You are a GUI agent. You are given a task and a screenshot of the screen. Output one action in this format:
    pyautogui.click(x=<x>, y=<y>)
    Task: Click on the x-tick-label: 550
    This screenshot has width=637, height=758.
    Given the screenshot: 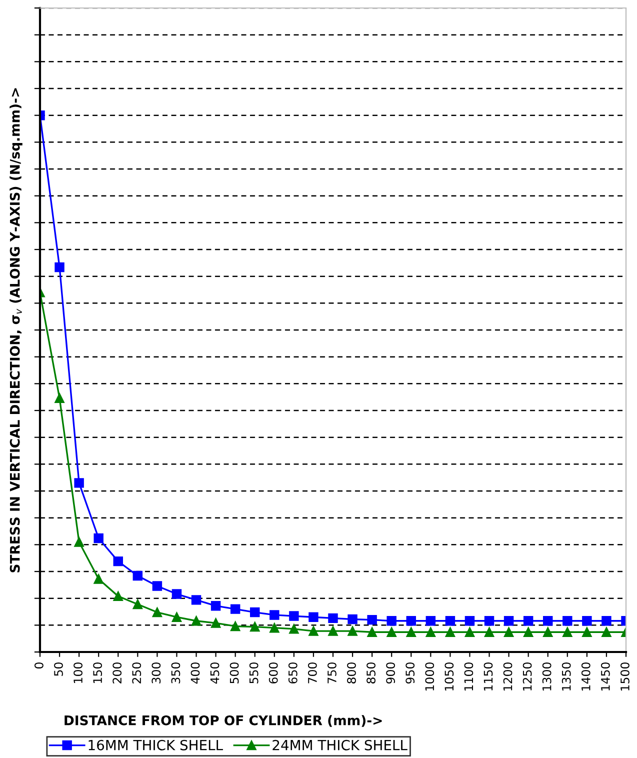 What is the action you would take?
    pyautogui.click(x=253, y=673)
    